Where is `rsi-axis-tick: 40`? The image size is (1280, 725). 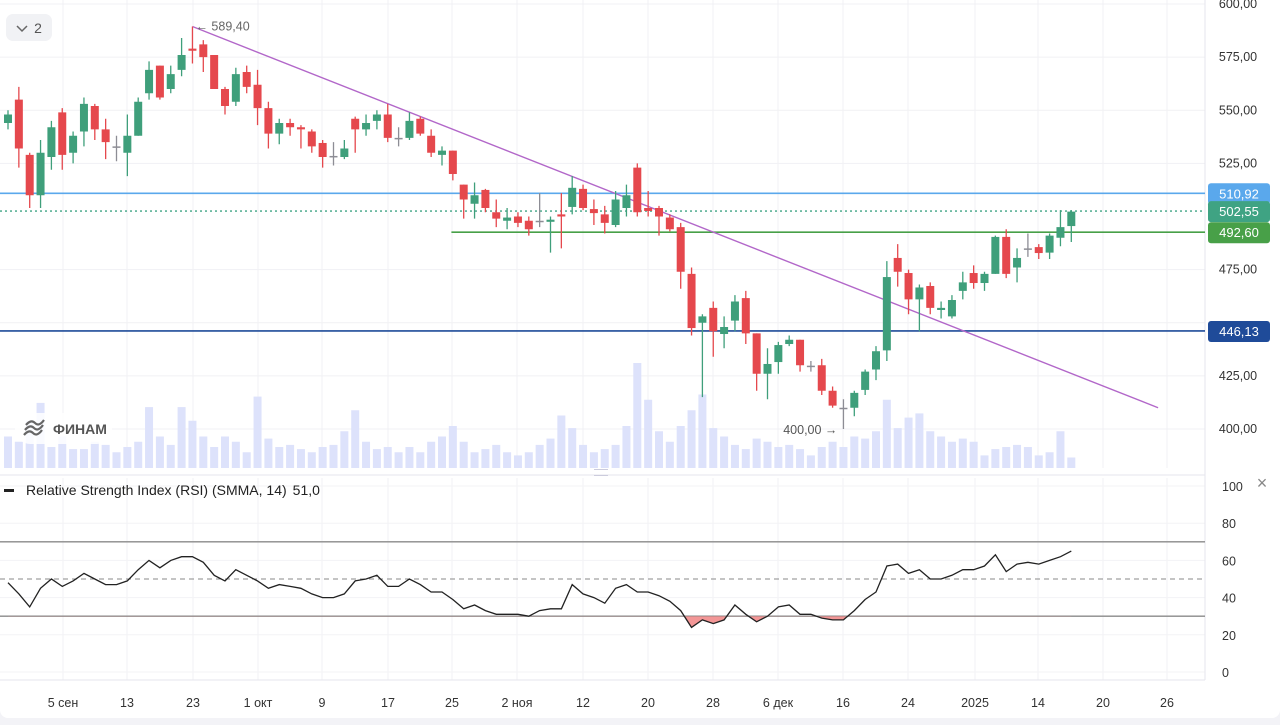
rsi-axis-tick: 40 is located at coordinates (1229, 599).